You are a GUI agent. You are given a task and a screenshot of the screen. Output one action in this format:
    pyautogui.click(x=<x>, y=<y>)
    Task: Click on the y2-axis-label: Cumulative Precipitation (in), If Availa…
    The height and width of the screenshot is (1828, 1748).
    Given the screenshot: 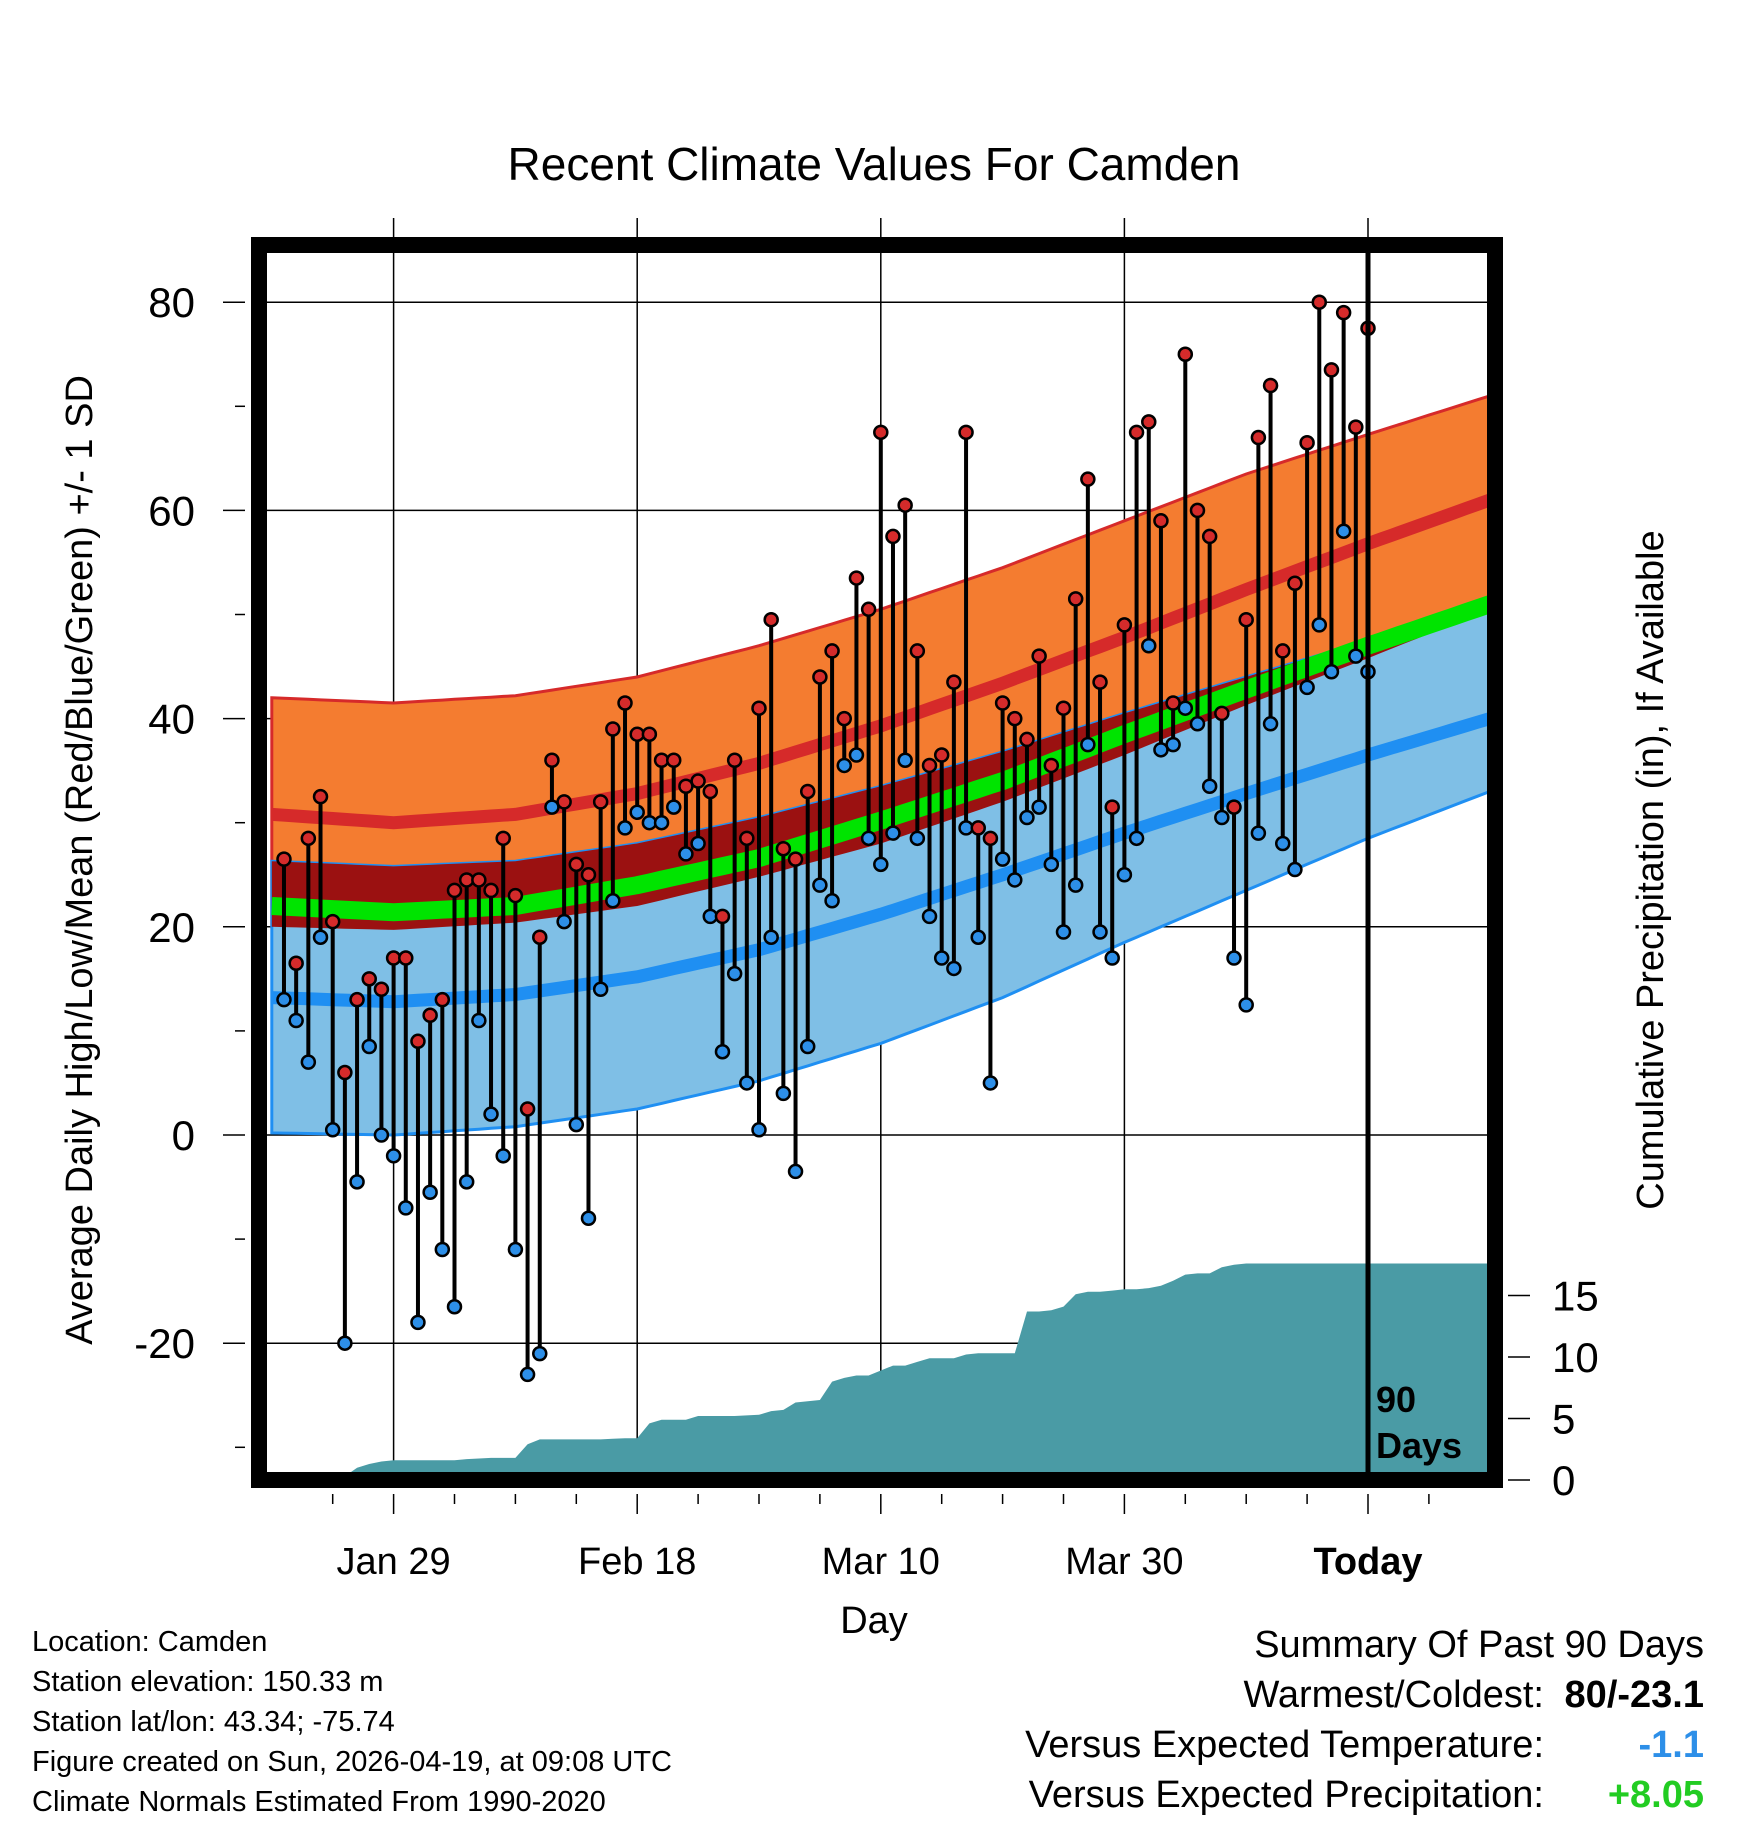 What is the action you would take?
    pyautogui.click(x=1651, y=869)
    